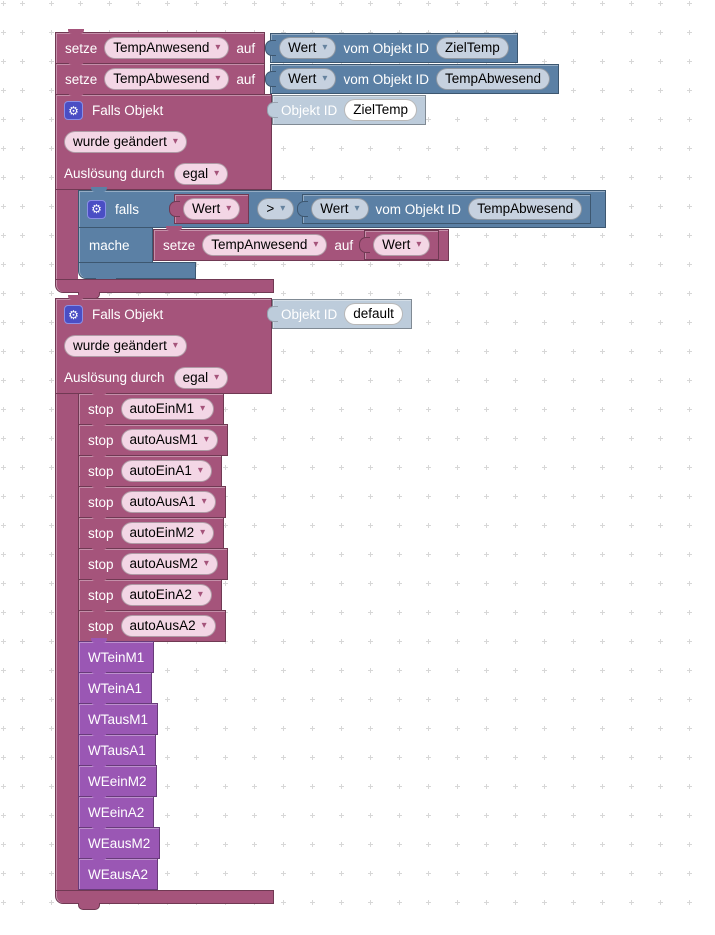 The image size is (715, 935). I want to click on function-call-block: WTeinA1, so click(115, 686).